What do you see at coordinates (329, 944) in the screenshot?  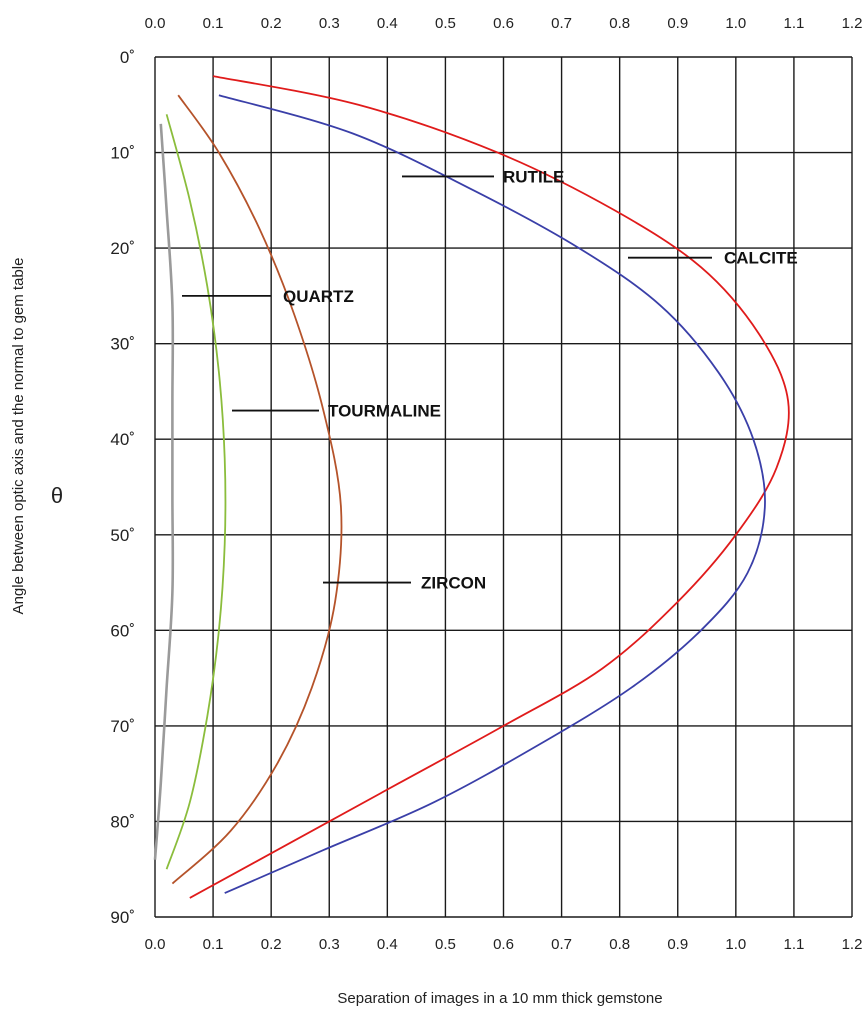 I see `x-tick-label-bottom: 0.3` at bounding box center [329, 944].